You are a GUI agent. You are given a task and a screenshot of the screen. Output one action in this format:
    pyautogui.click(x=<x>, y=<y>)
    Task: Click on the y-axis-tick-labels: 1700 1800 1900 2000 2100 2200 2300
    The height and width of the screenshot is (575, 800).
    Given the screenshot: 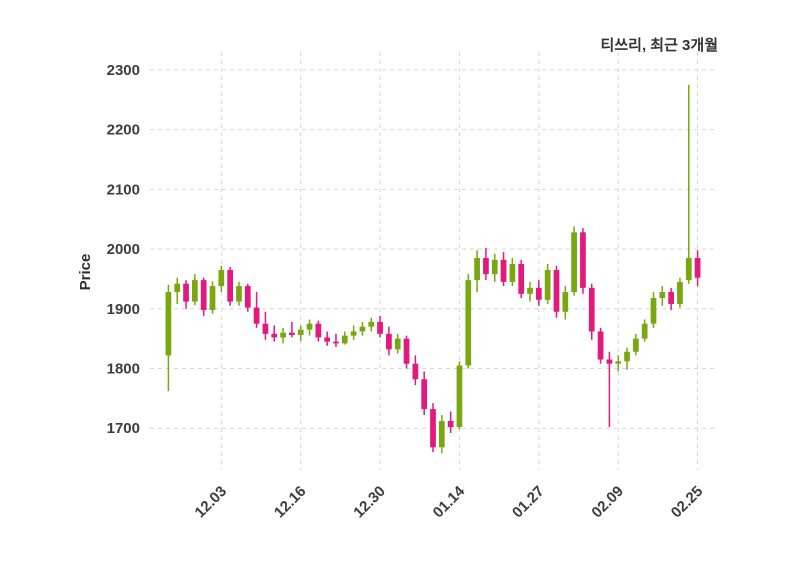 What is the action you would take?
    pyautogui.click(x=123, y=249)
    